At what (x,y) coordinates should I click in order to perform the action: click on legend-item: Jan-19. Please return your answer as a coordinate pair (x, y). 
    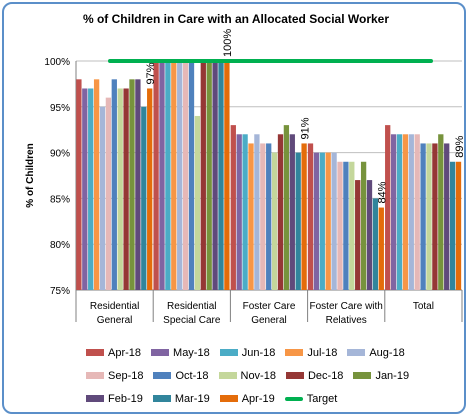
    Looking at the image, I should click on (381, 376).